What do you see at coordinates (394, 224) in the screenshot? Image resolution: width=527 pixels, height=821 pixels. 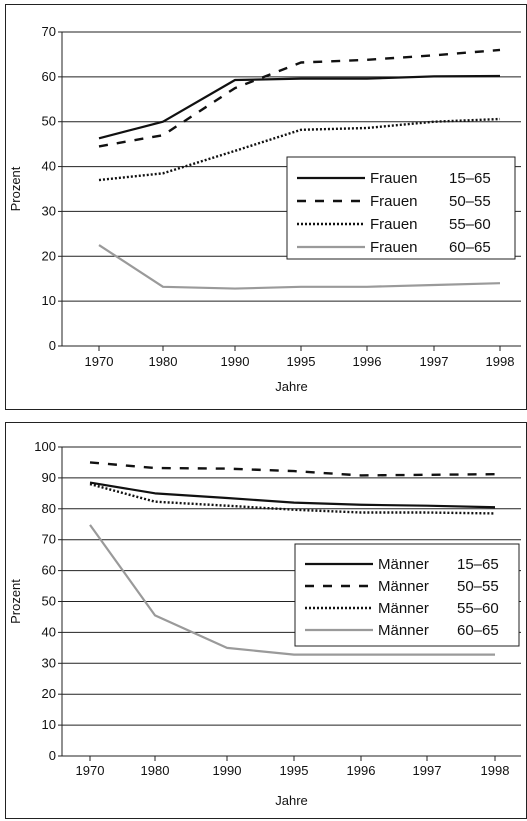 I see `frauen-legend-name-3: Frauen` at bounding box center [394, 224].